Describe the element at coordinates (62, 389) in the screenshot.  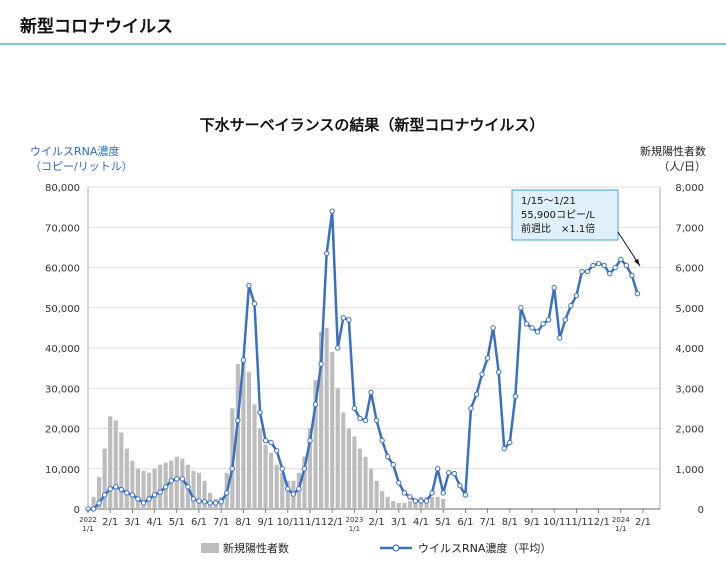
I see `left-tick-label: 30,000` at that location.